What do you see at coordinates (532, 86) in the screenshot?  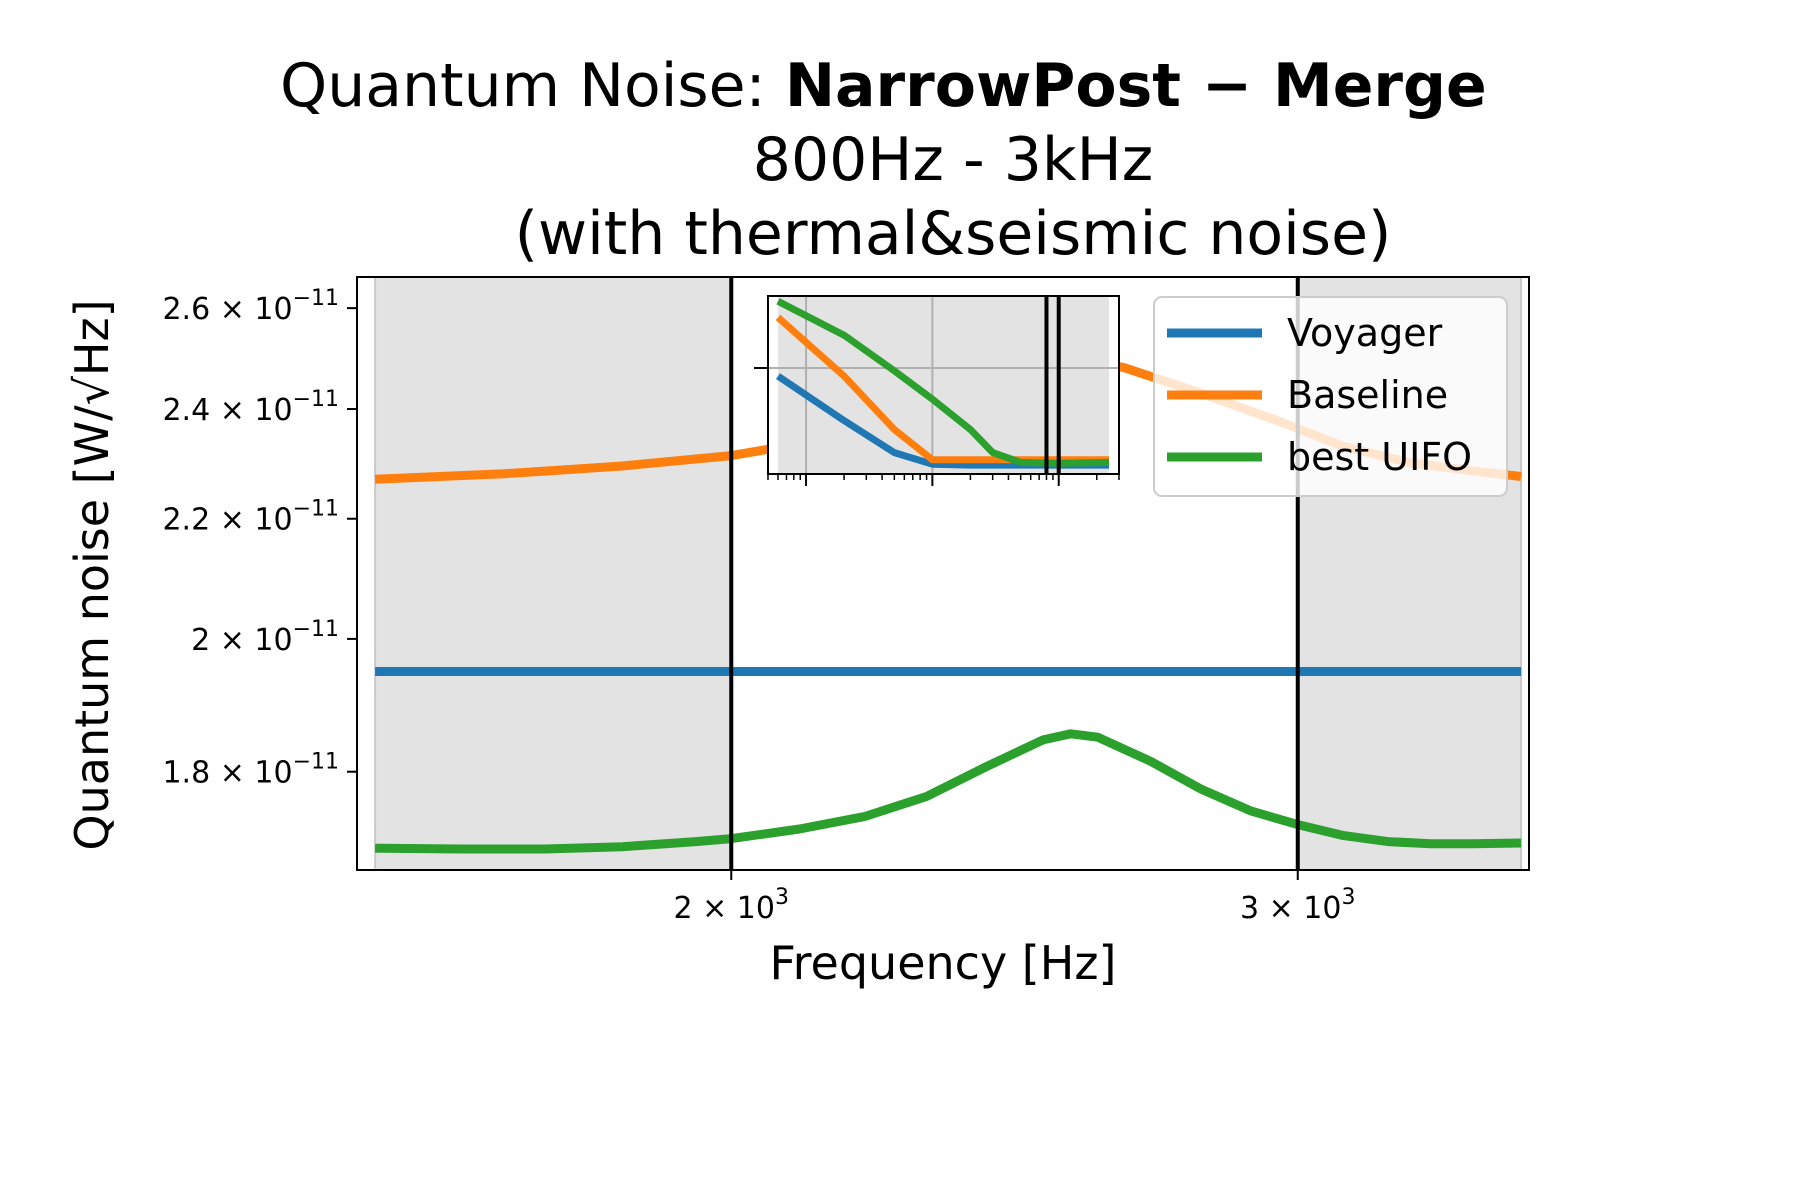 I see `title-prefix: Quantum Noise:` at bounding box center [532, 86].